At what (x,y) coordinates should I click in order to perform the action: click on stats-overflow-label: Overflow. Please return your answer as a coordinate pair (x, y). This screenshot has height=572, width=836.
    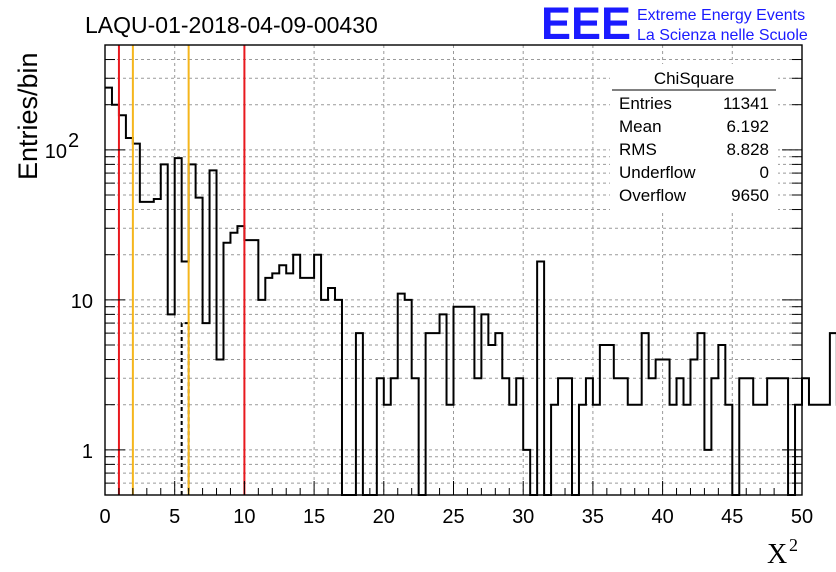
    Looking at the image, I should click on (653, 195).